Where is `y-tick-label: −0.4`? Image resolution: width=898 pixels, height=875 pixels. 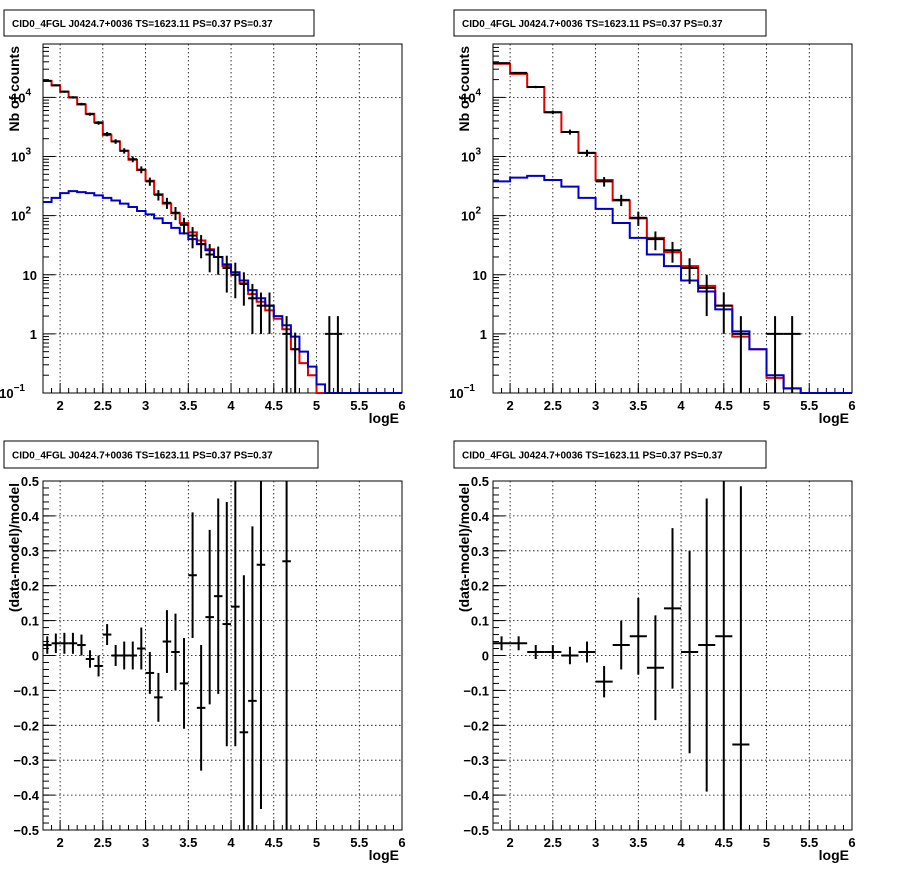
y-tick-label: −0.4 is located at coordinates (476, 795).